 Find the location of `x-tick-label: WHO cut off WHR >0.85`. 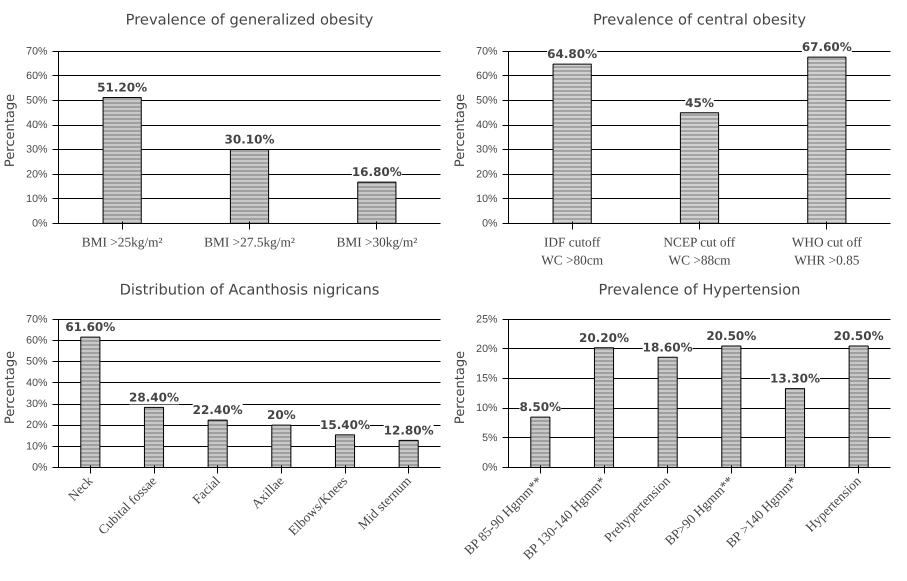

x-tick-label: WHO cut off WHR >0.85 is located at coordinates (827, 251).